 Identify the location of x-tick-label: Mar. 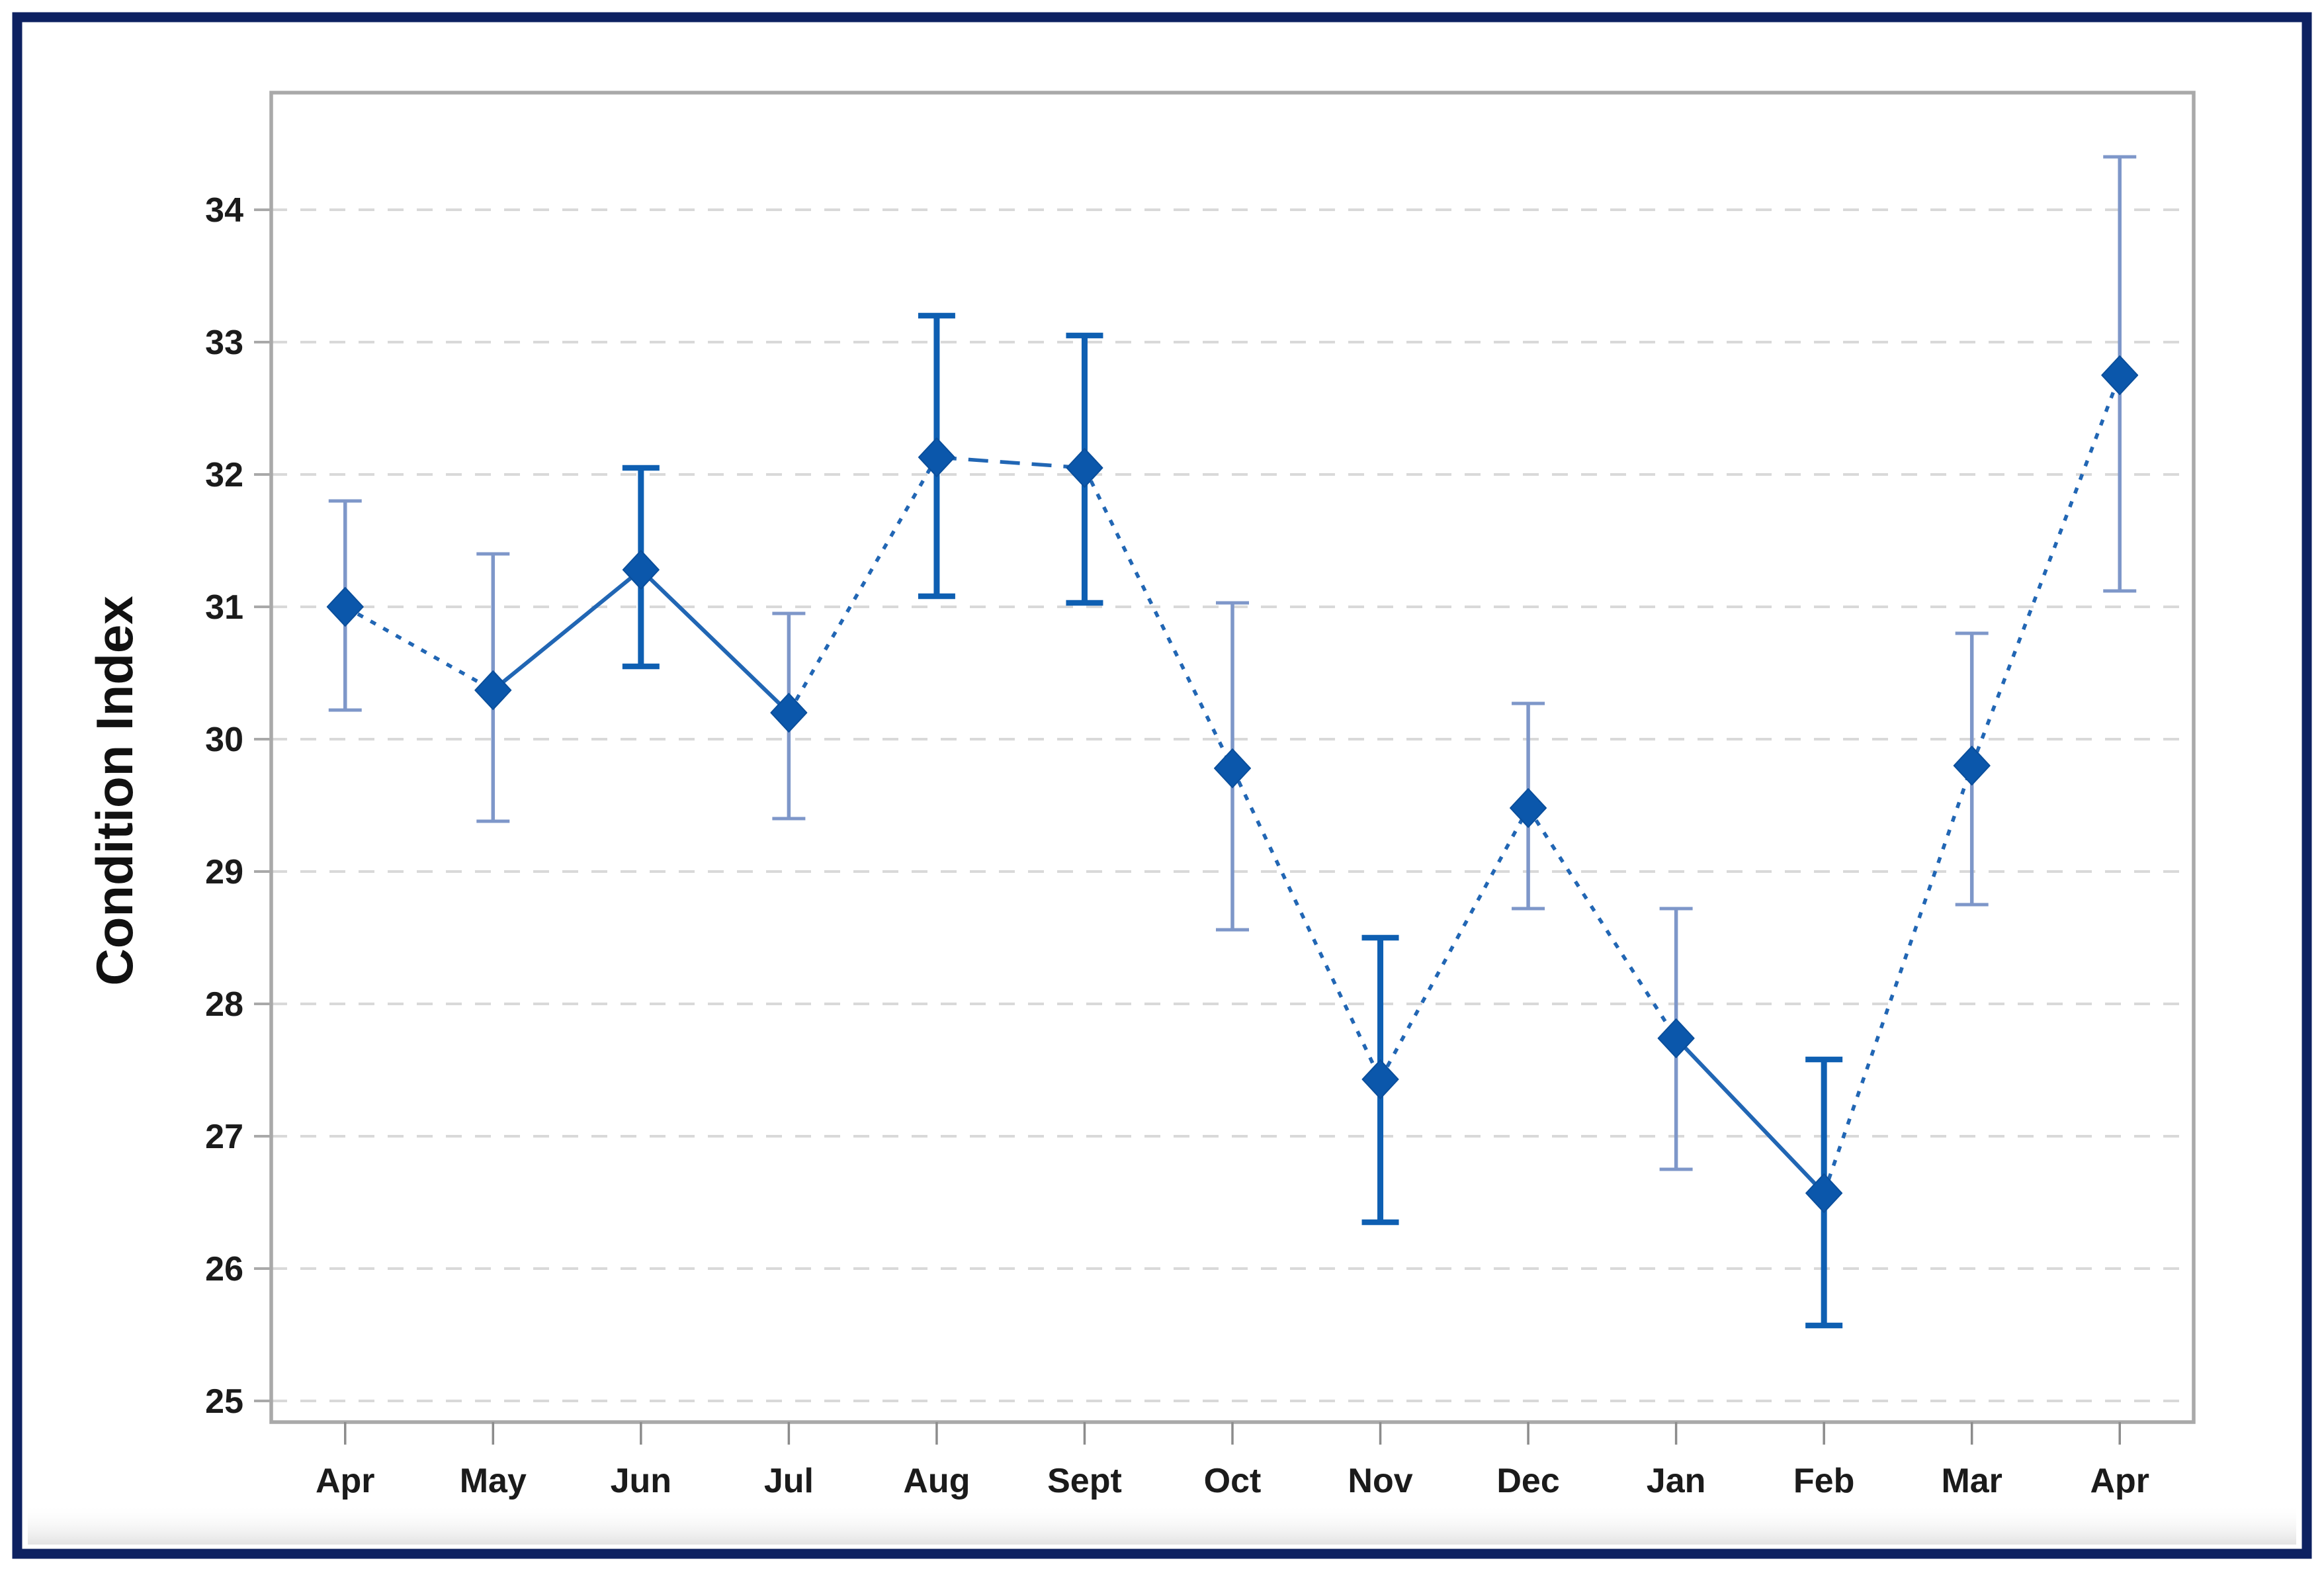
(1972, 1481).